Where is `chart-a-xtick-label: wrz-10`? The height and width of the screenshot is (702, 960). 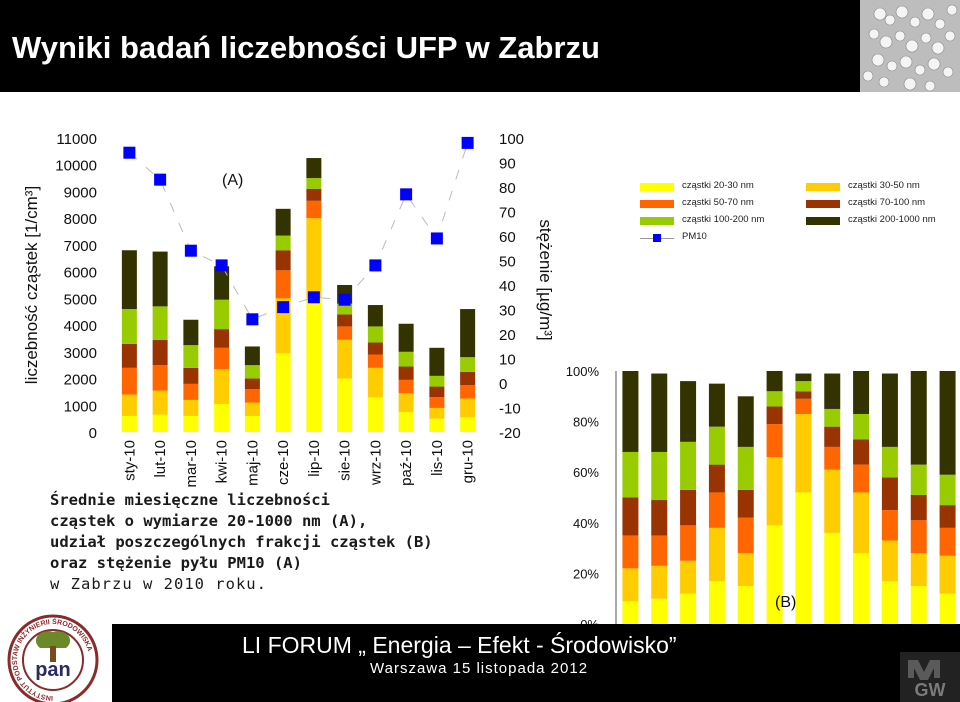
chart-a-xtick-label: wrz-10 is located at coordinates (375, 463).